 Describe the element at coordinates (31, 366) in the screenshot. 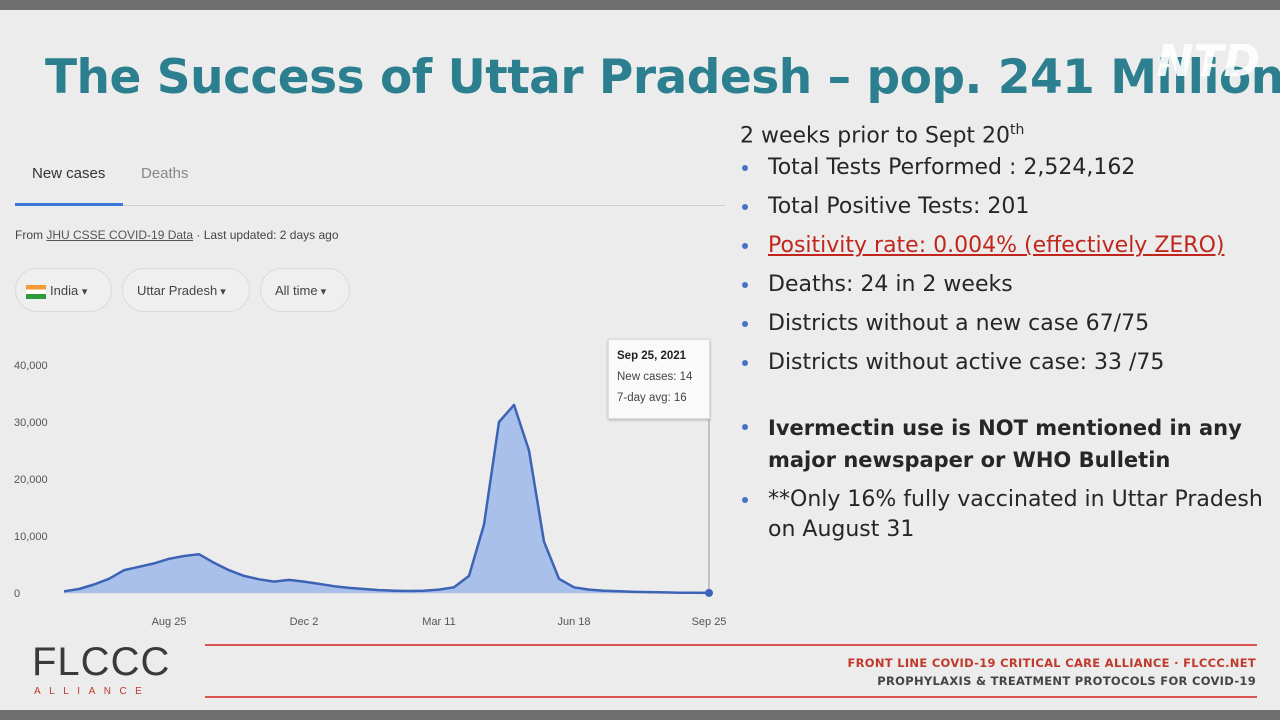

I see `y-tick-label: 40,000` at that location.